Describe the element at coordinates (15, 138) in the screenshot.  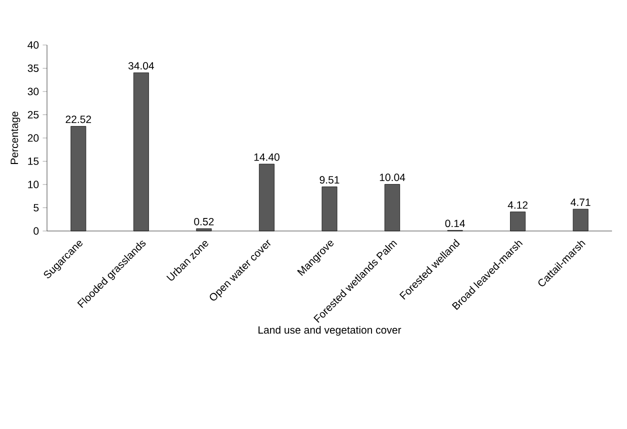
I see `y-axis-title: Percentage` at that location.